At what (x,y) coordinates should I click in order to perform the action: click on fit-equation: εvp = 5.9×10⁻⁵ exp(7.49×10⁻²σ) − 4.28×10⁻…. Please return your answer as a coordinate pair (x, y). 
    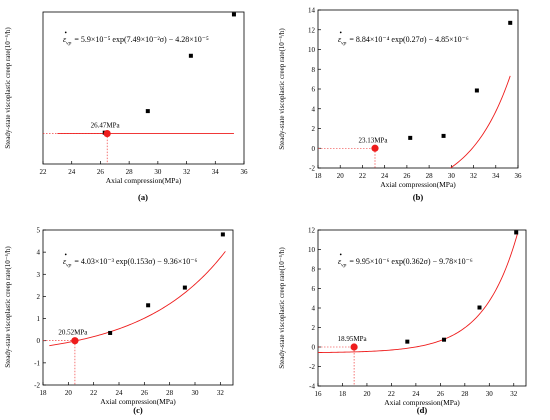
    Looking at the image, I should click on (136, 41).